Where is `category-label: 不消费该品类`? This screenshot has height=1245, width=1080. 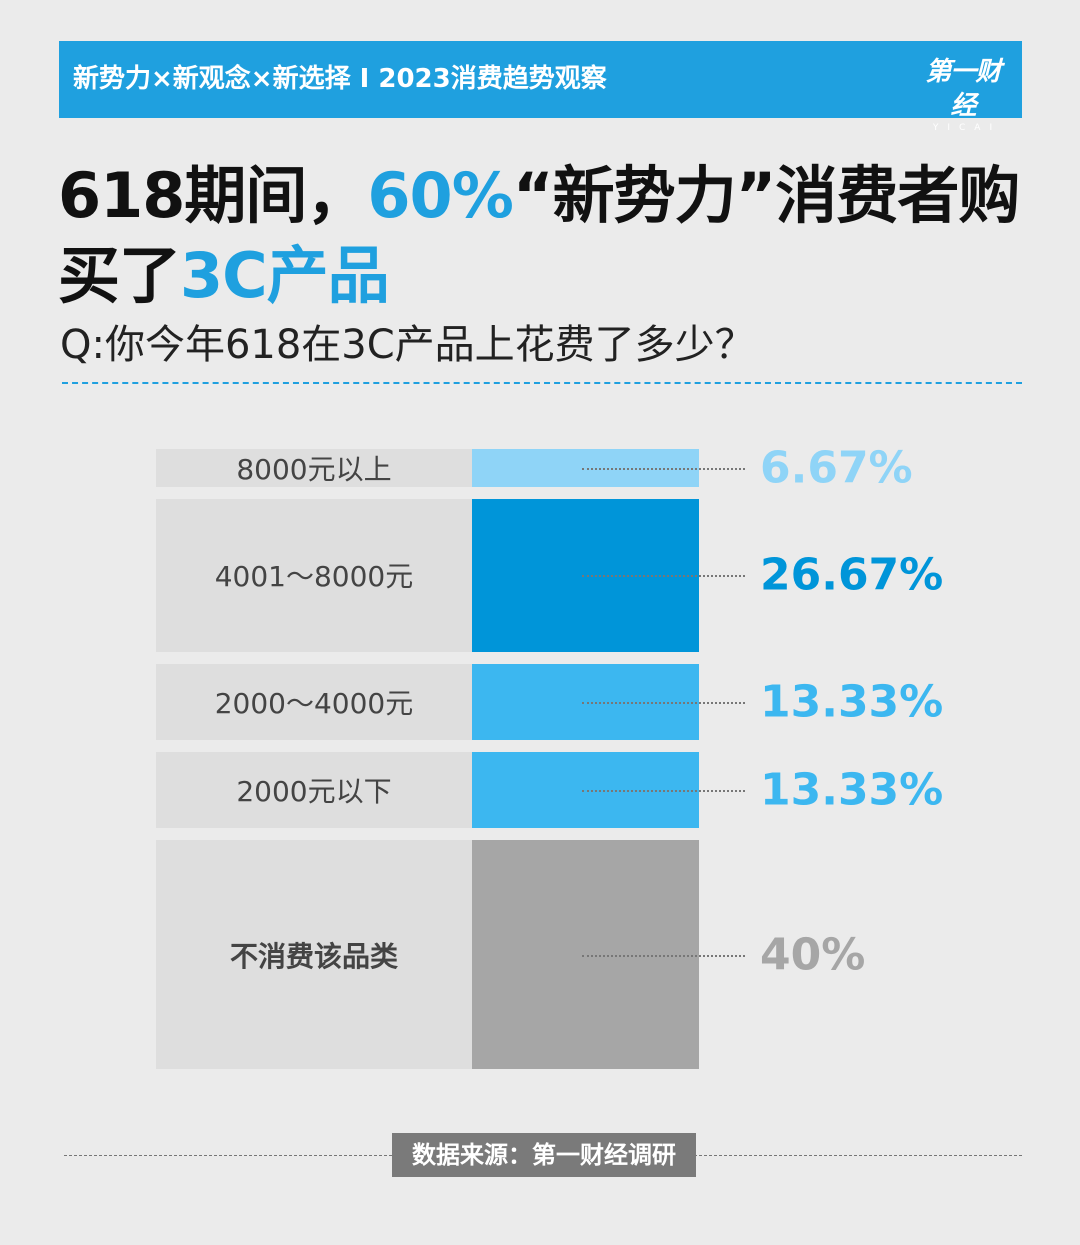
category-label: 不消费该品类 is located at coordinates (314, 956).